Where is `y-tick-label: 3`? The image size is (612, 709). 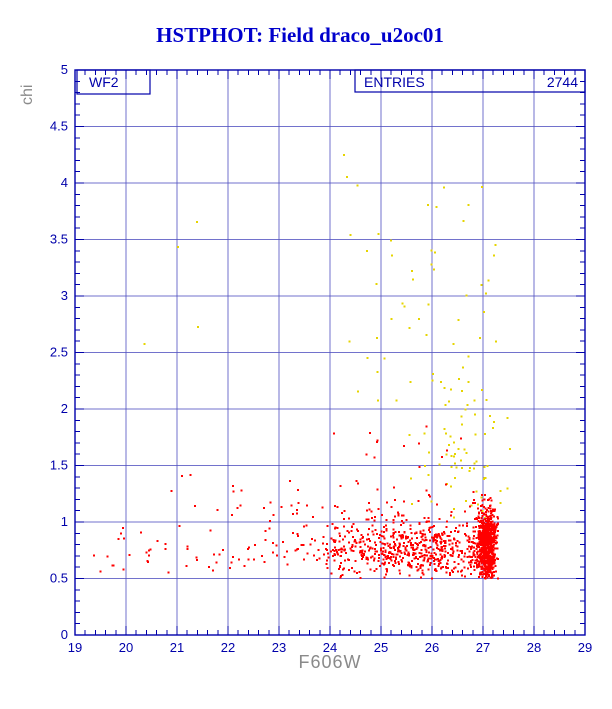
y-tick-label: 3 is located at coordinates (64, 295).